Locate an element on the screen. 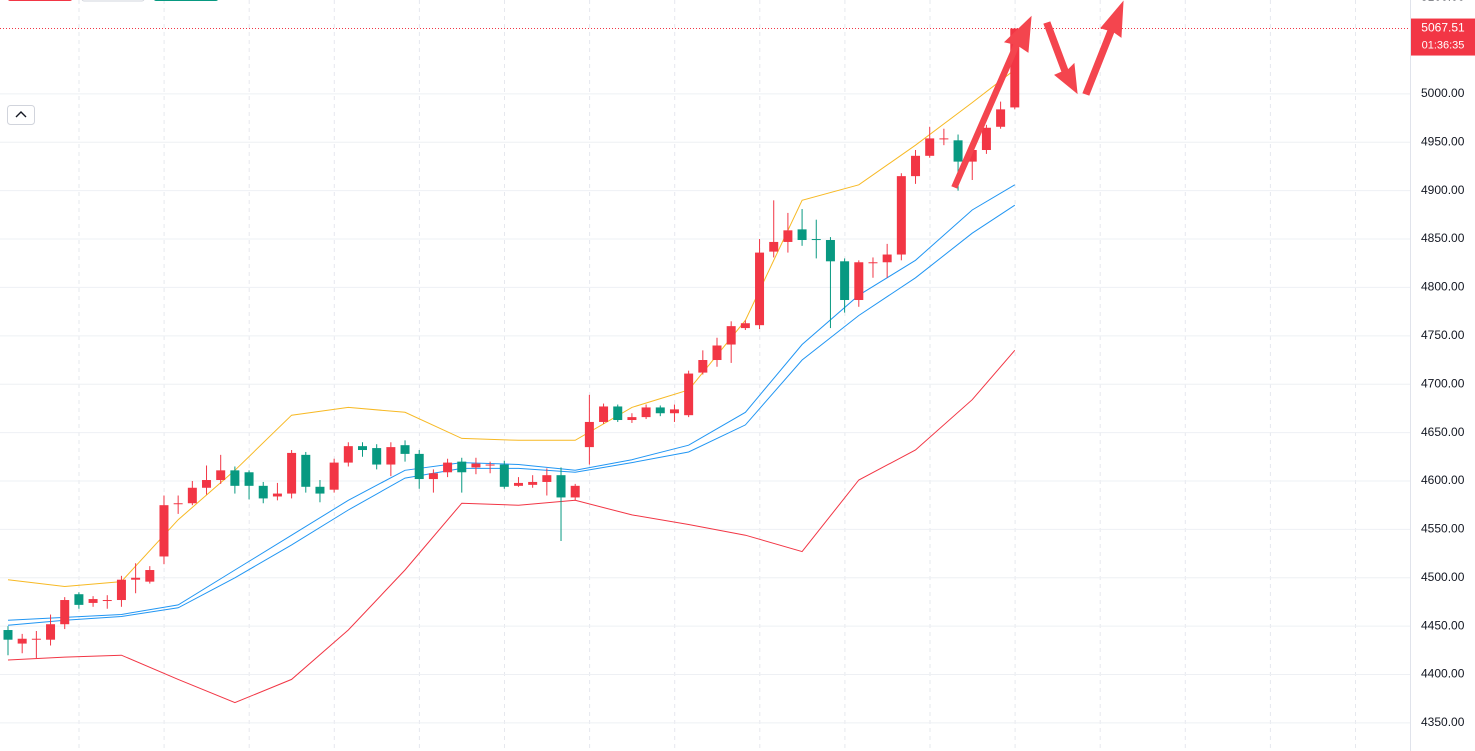  axis-background is located at coordinates (1442, 375).